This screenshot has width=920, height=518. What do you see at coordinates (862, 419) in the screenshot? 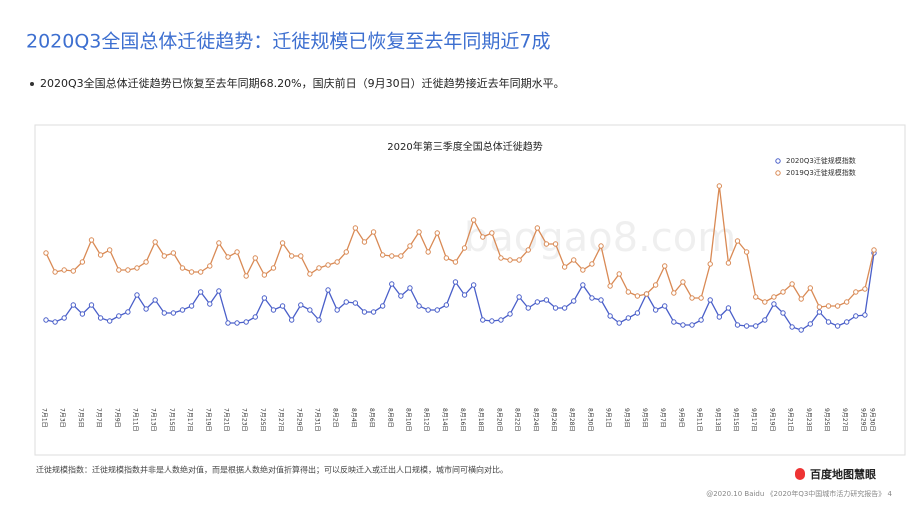
I see `x-tick-label: 9月29日` at bounding box center [862, 419].